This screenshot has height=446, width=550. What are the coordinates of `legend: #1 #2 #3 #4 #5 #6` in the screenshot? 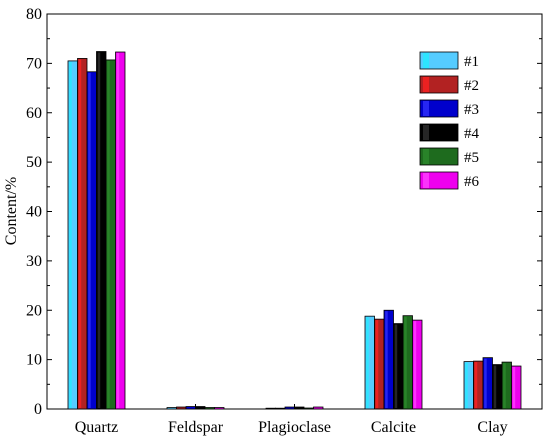 It's located at (449, 120).